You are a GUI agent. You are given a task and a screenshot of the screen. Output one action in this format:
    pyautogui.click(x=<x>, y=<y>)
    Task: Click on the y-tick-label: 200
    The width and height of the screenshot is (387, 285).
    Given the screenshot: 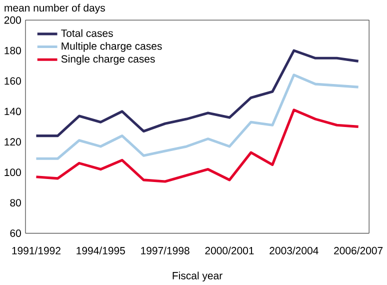 What is the action you would take?
    pyautogui.click(x=12, y=20)
    